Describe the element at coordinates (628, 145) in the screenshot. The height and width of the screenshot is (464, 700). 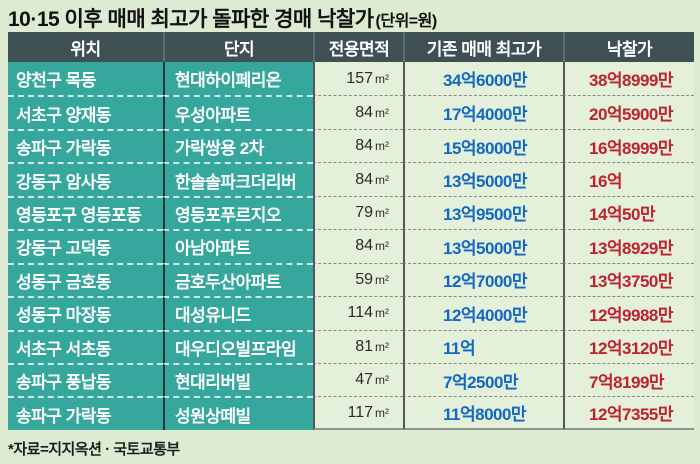
I see `cell-winning-bid: 16억8999만` at that location.